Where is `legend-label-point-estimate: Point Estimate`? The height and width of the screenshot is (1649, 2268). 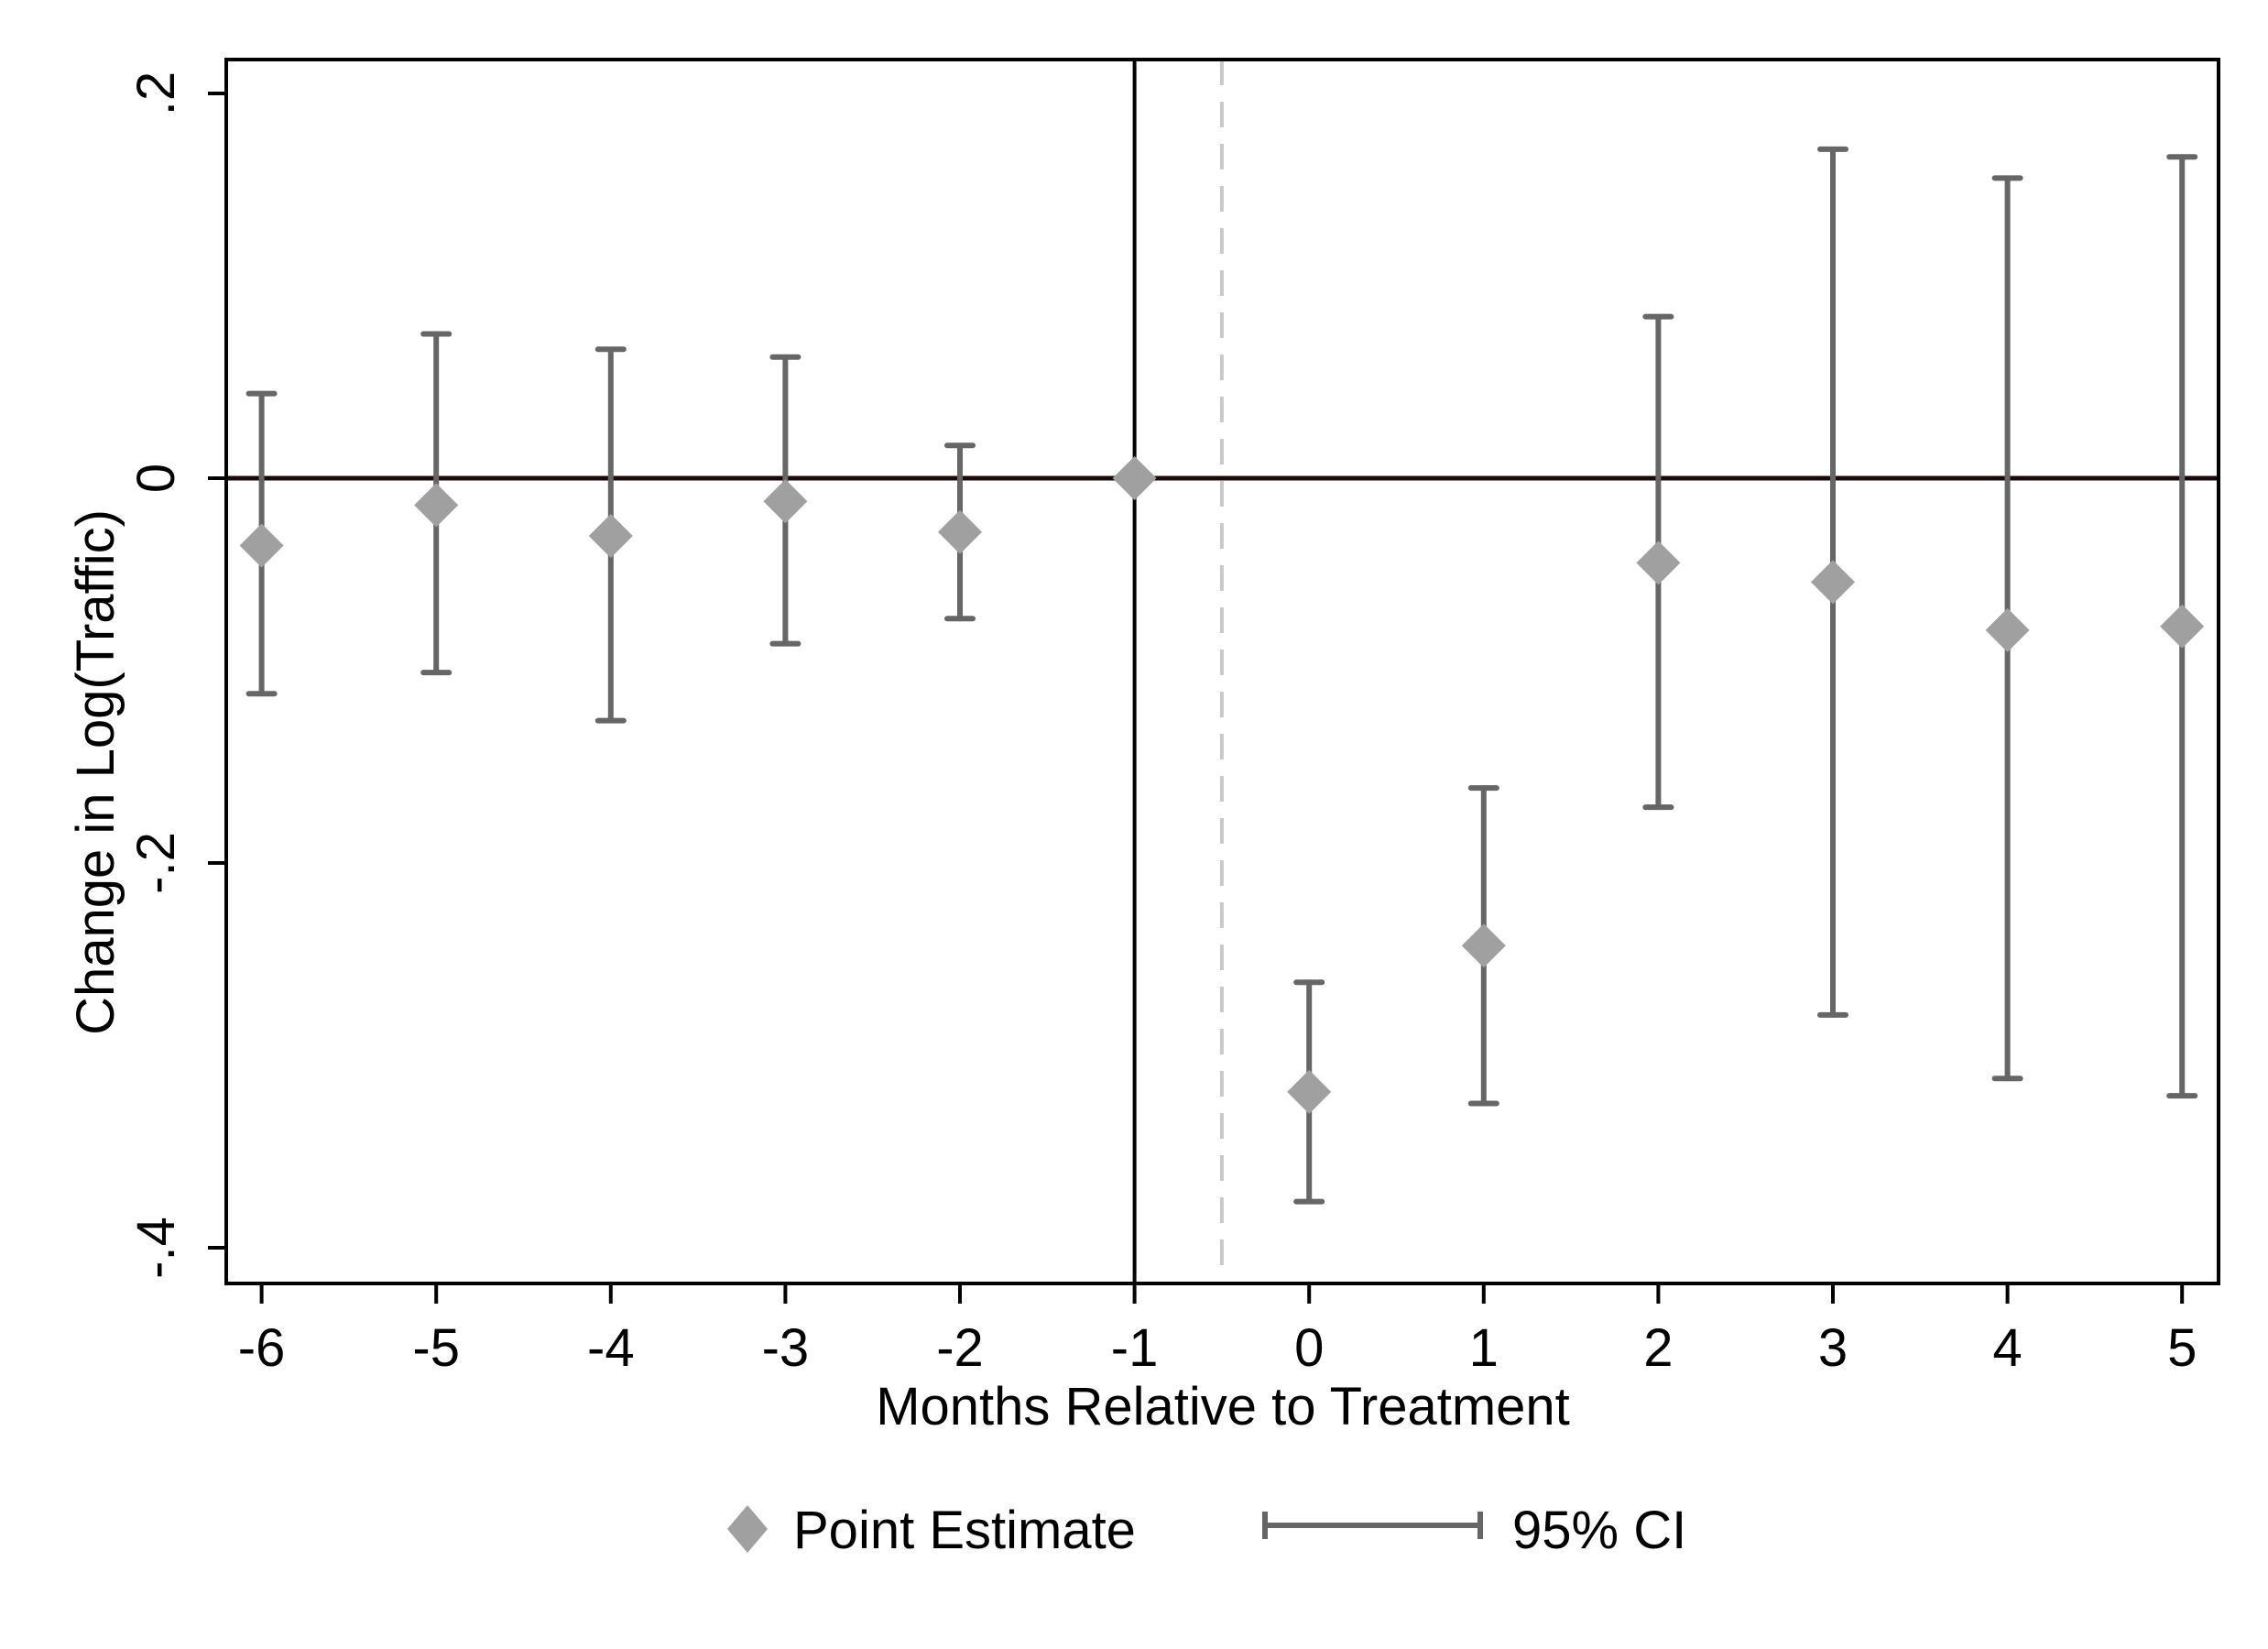
legend-label-point-estimate: Point Estimate is located at coordinates (964, 1530).